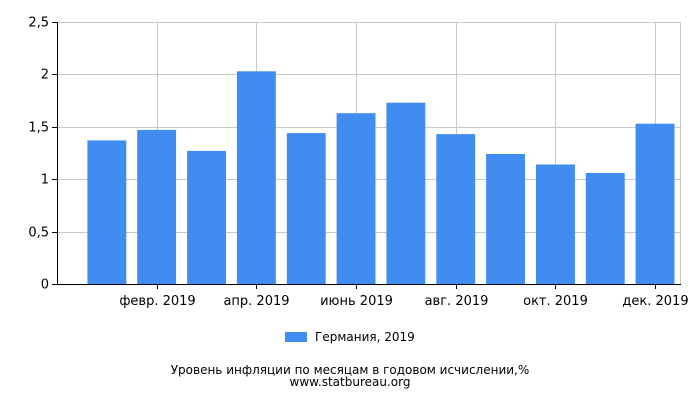  Describe the element at coordinates (45, 285) in the screenshot. I see `y-tick-label-0: 0` at that location.